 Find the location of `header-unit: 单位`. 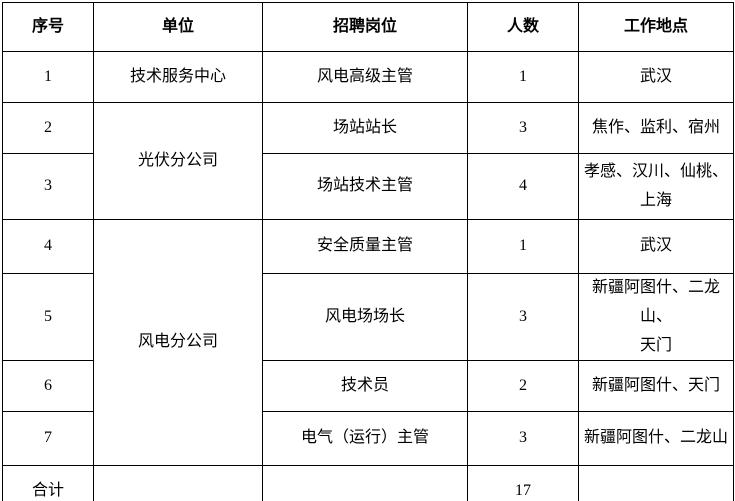

header-unit: 单位 is located at coordinates (178, 27).